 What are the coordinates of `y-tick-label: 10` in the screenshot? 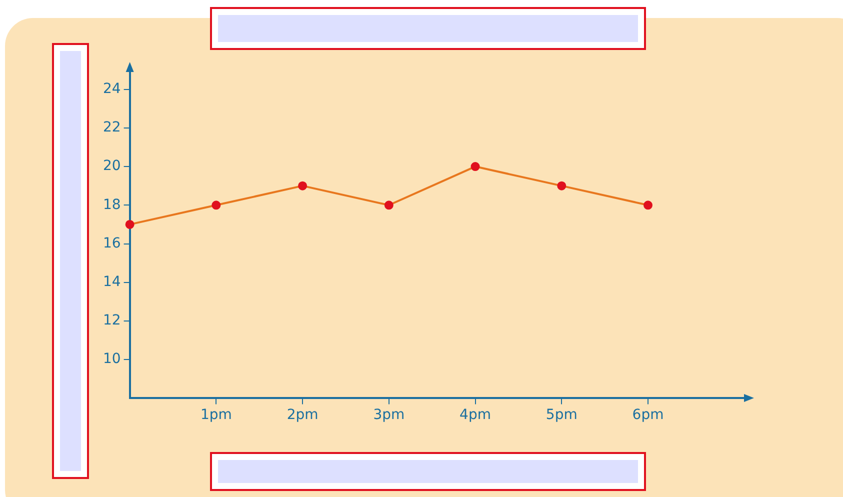 It's located at (111, 359).